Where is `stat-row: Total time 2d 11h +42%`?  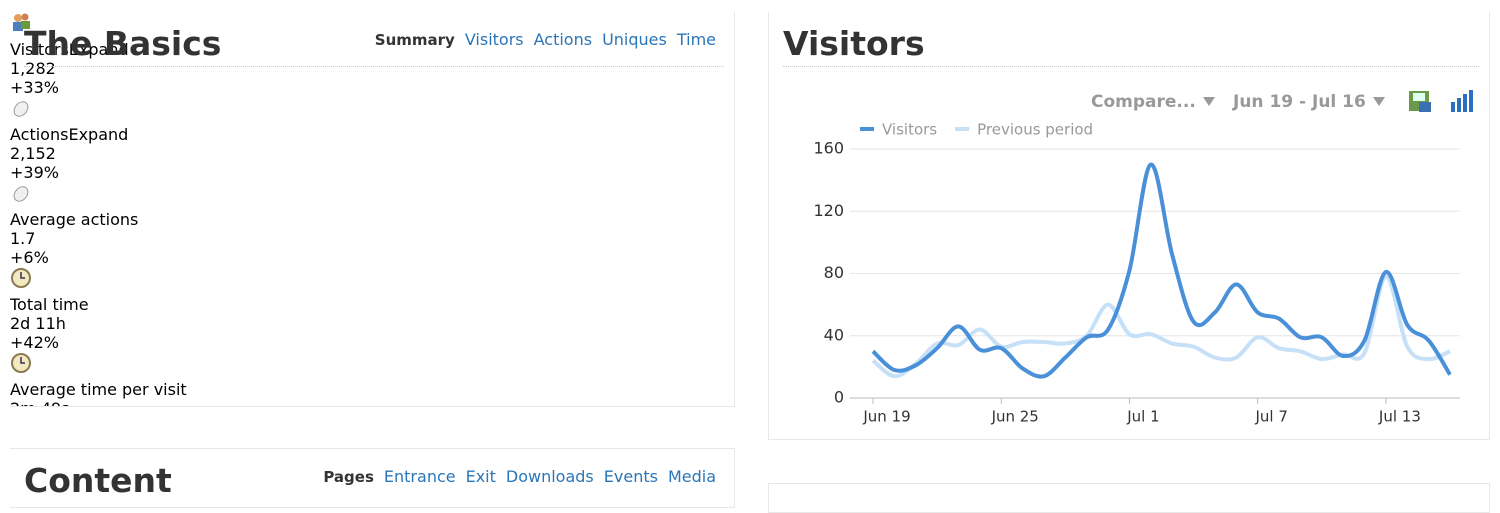
stat-row: Total time 2d 11h +42% is located at coordinates (372, 309).